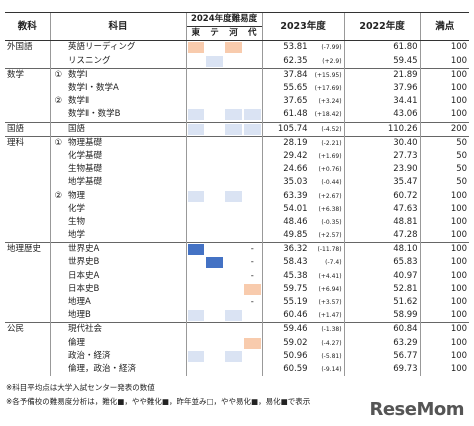  I want to click on change: (-7.4), so click(333, 263).